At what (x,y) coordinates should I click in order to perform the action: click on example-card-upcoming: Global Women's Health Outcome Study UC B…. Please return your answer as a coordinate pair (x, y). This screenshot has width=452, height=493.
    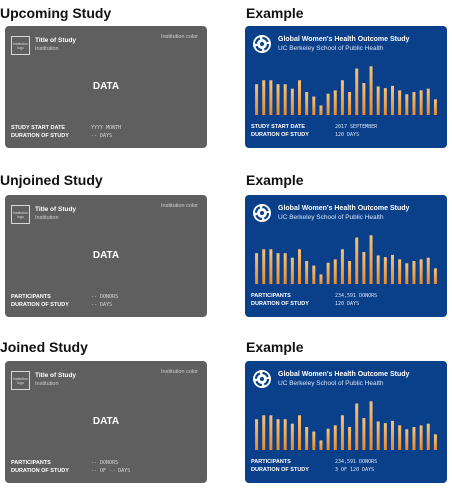
    Looking at the image, I should click on (346, 87).